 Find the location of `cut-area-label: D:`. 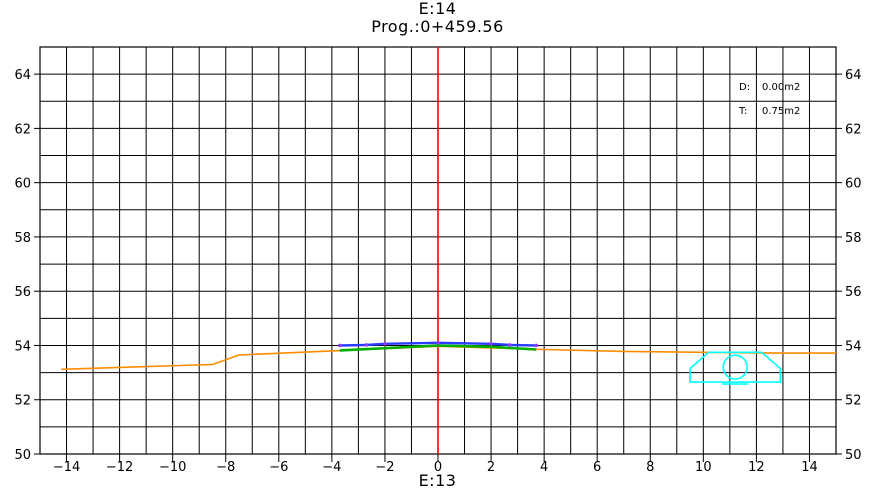

cut-area-label: D: is located at coordinates (744, 87).